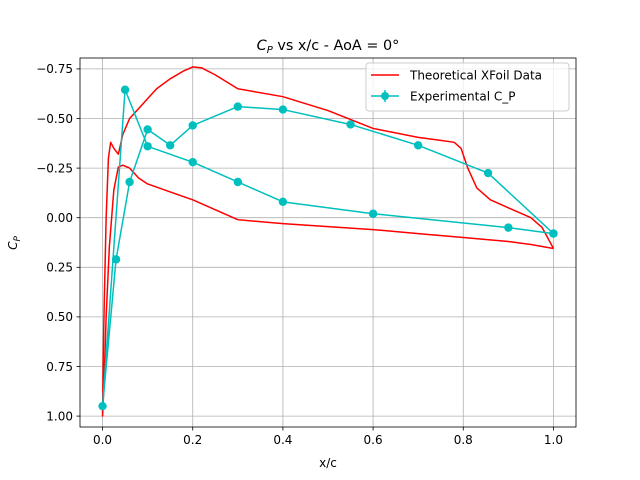 The width and height of the screenshot is (640, 480). I want to click on legend: Theoretical XFoil Data Experimental C_P, so click(467, 87).